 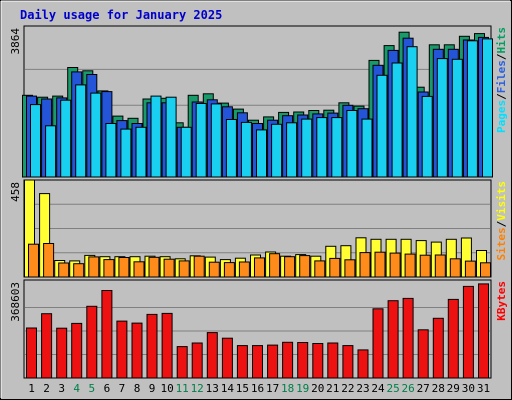 I want to click on legend: Pages/Files/Hits, so click(x=501, y=80).